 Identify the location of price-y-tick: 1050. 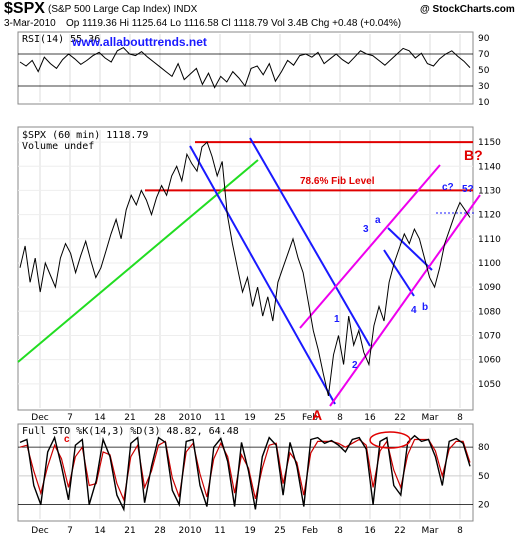
(489, 385).